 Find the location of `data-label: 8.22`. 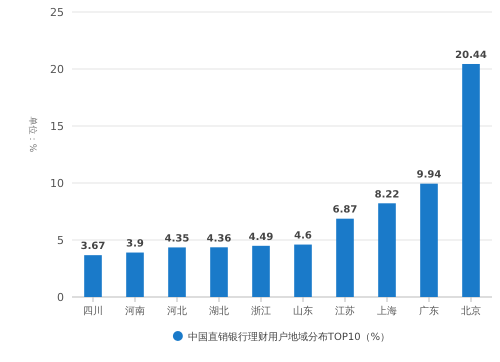

data-label: 8.22 is located at coordinates (387, 194).